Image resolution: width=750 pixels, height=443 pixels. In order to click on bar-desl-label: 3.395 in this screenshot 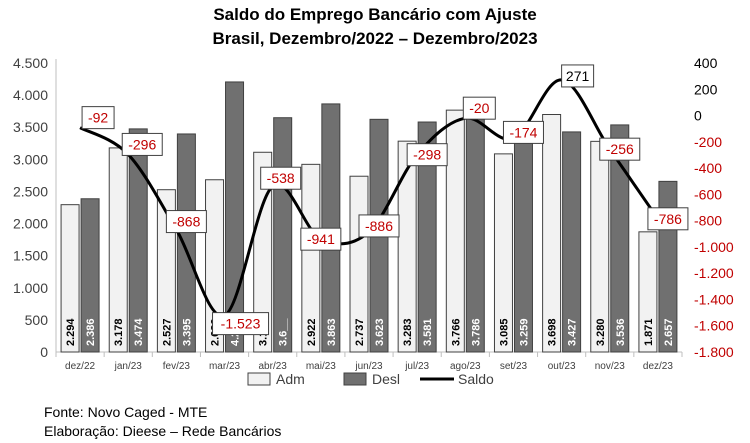, I will do `click(187, 332)`.